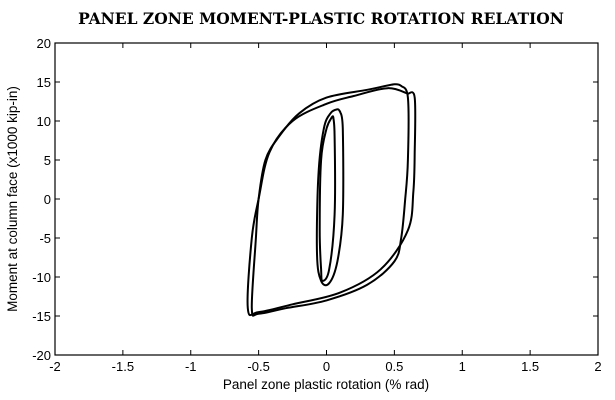 This screenshot has height=400, width=615. I want to click on x-tick-label: -2, so click(55, 366).